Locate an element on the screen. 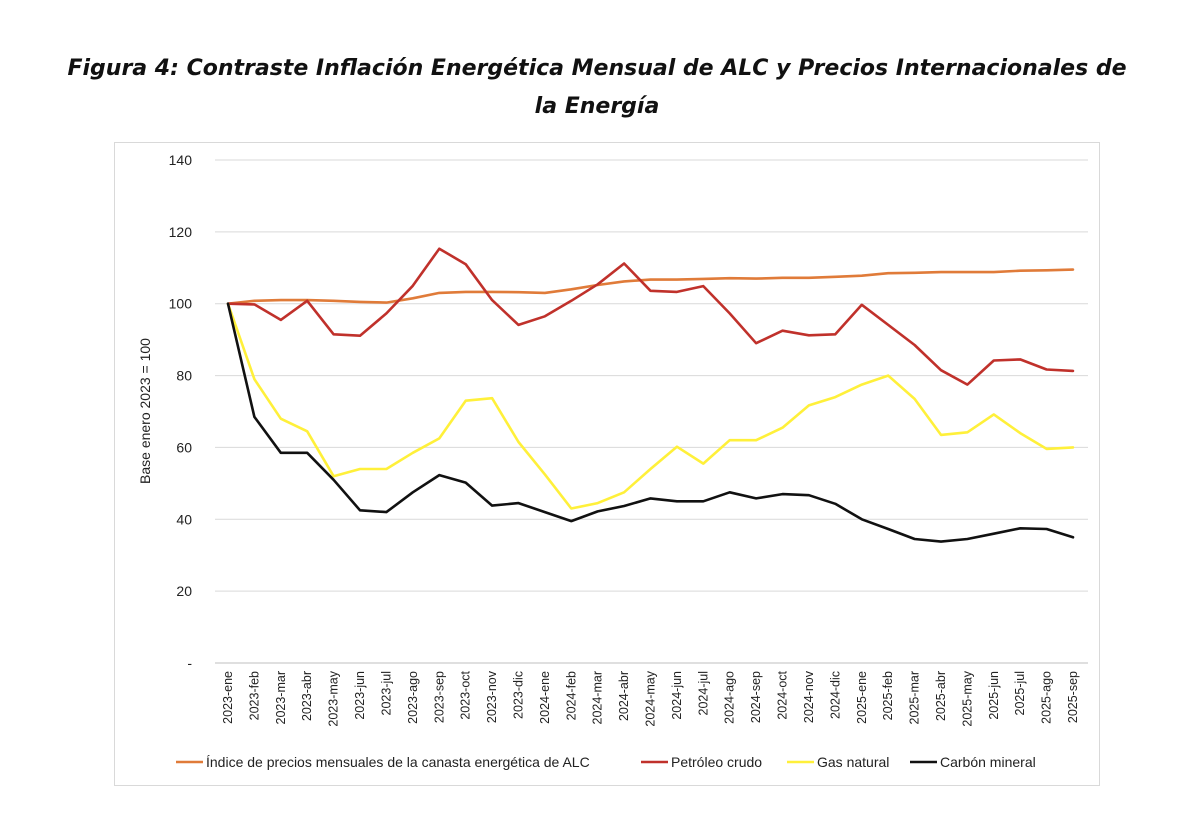 The height and width of the screenshot is (839, 1194). x-tick-label: 2023-jun is located at coordinates (360, 695).